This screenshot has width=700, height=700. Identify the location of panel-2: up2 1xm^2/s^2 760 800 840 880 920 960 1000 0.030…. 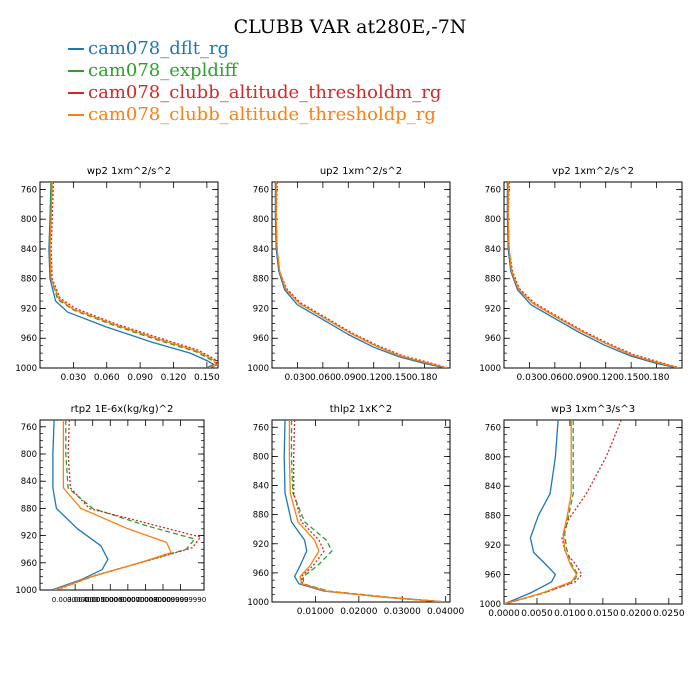
(349, 274).